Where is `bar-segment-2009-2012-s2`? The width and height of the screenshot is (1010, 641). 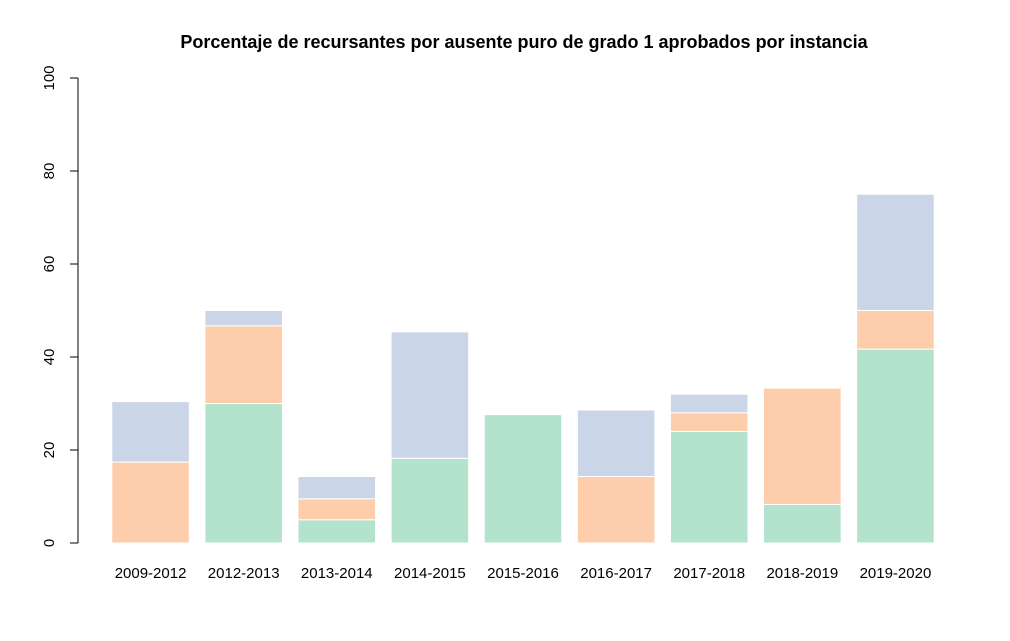 bar-segment-2009-2012-s2 is located at coordinates (150, 502).